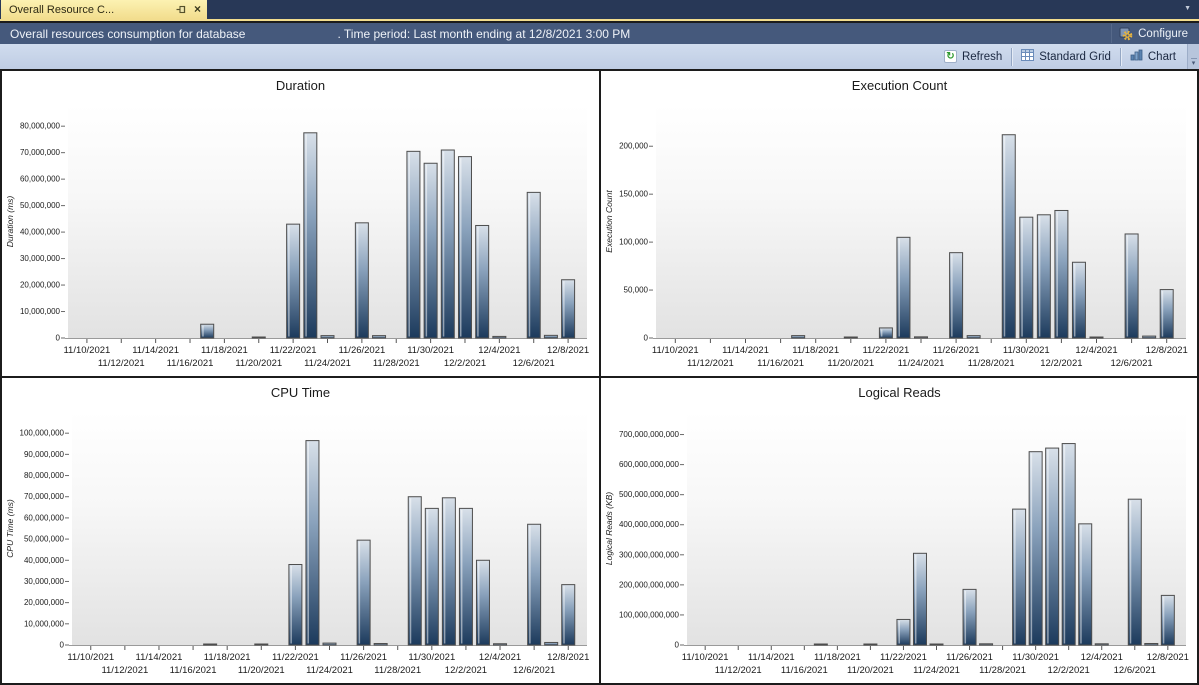 This screenshot has height=685, width=1199. Describe the element at coordinates (1187, 8) in the screenshot. I see `tab-list-dropdown-icon: ▼` at that location.